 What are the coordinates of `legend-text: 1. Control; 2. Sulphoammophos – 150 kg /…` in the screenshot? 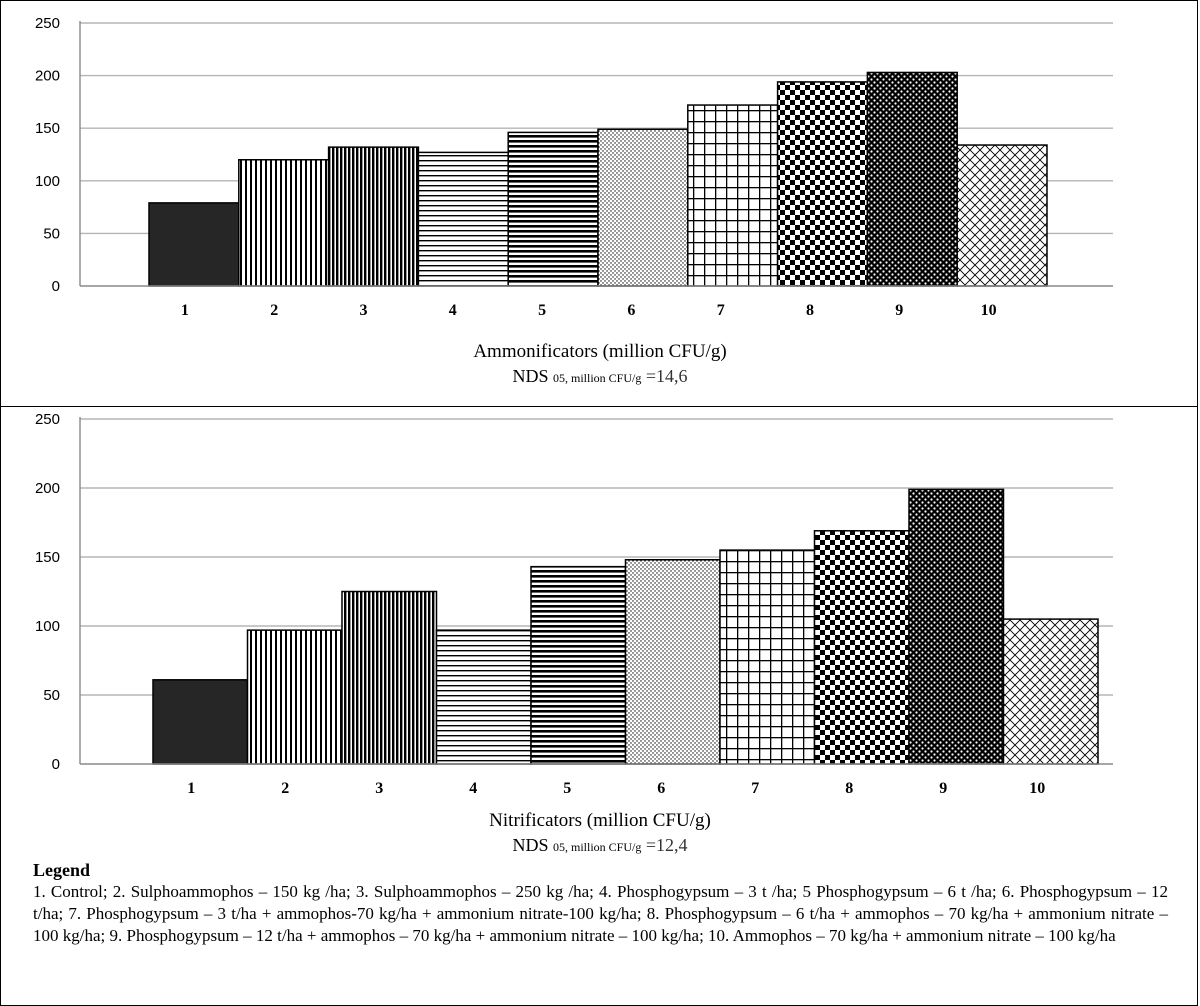 It's located at (600, 913).